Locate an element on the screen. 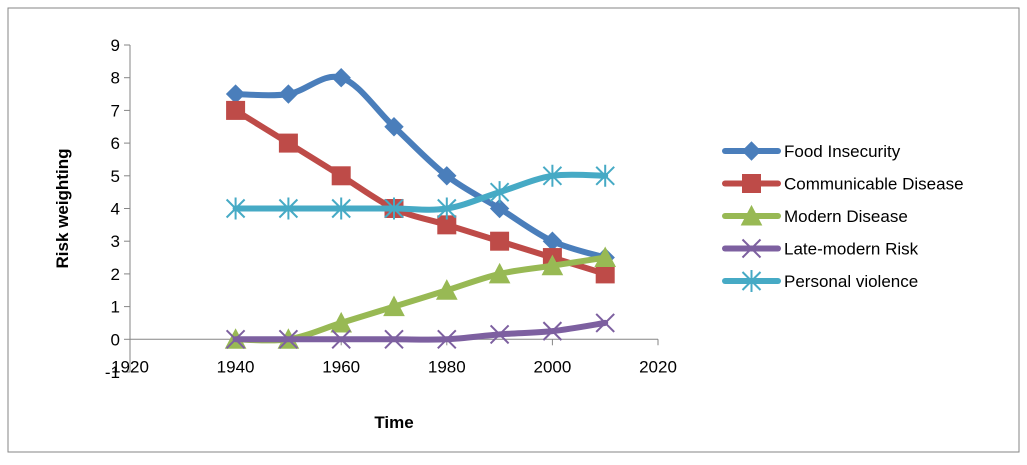 The image size is (1027, 465). y-tick-label: 1 is located at coordinates (115, 307).